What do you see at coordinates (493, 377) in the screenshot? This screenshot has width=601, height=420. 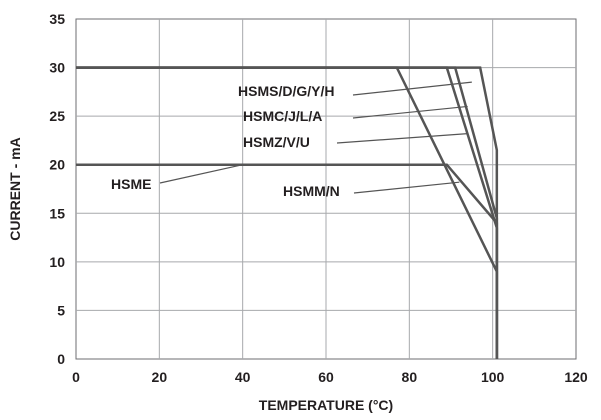 I see `x-tick-label: 100` at bounding box center [493, 377].